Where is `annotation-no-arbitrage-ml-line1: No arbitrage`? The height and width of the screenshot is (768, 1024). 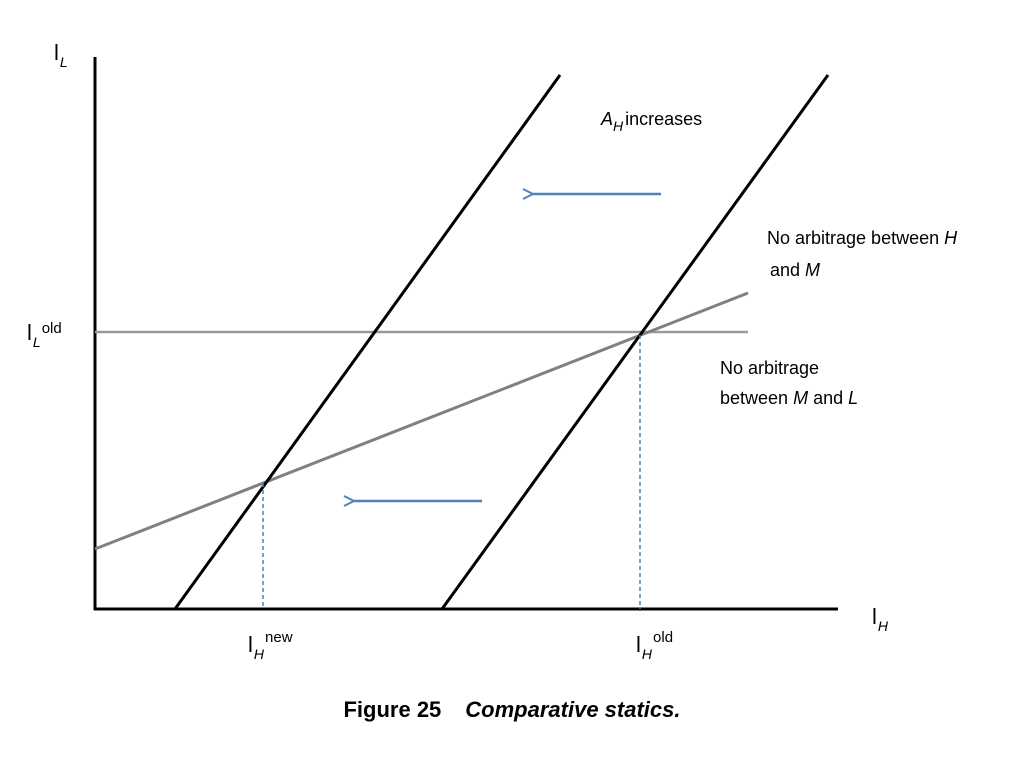 annotation-no-arbitrage-ml-line1: No arbitrage is located at coordinates (769, 368).